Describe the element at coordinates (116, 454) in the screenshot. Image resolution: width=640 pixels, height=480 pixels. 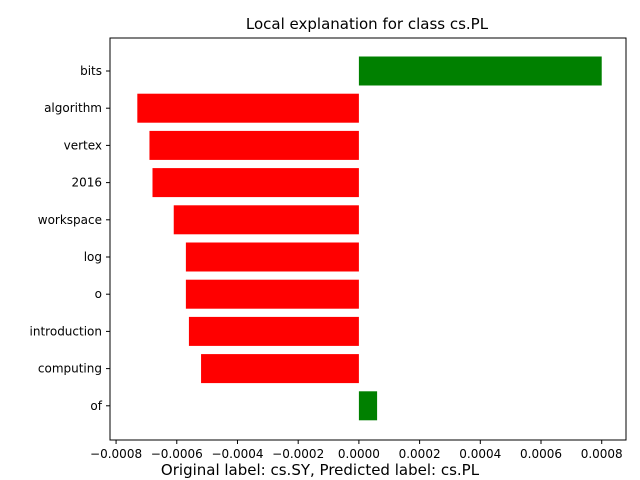
I see `x-tick-label: −0.0008` at that location.